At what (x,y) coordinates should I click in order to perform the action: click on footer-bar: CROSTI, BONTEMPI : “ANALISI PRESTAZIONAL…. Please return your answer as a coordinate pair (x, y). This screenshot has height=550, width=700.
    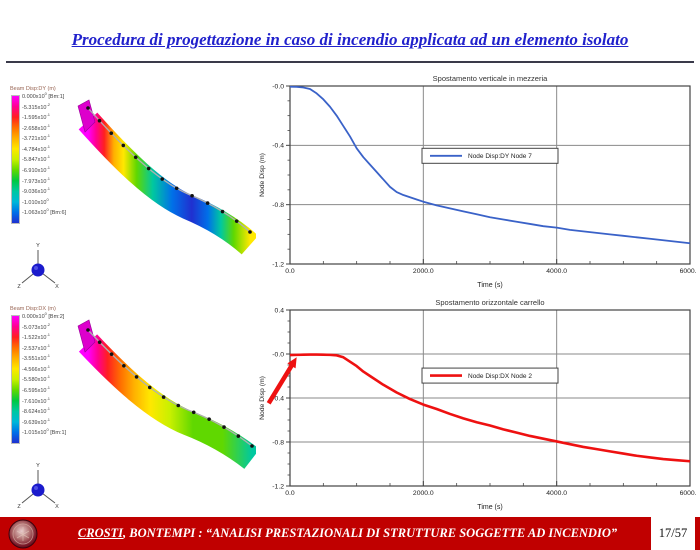
    Looking at the image, I should click on (350, 533).